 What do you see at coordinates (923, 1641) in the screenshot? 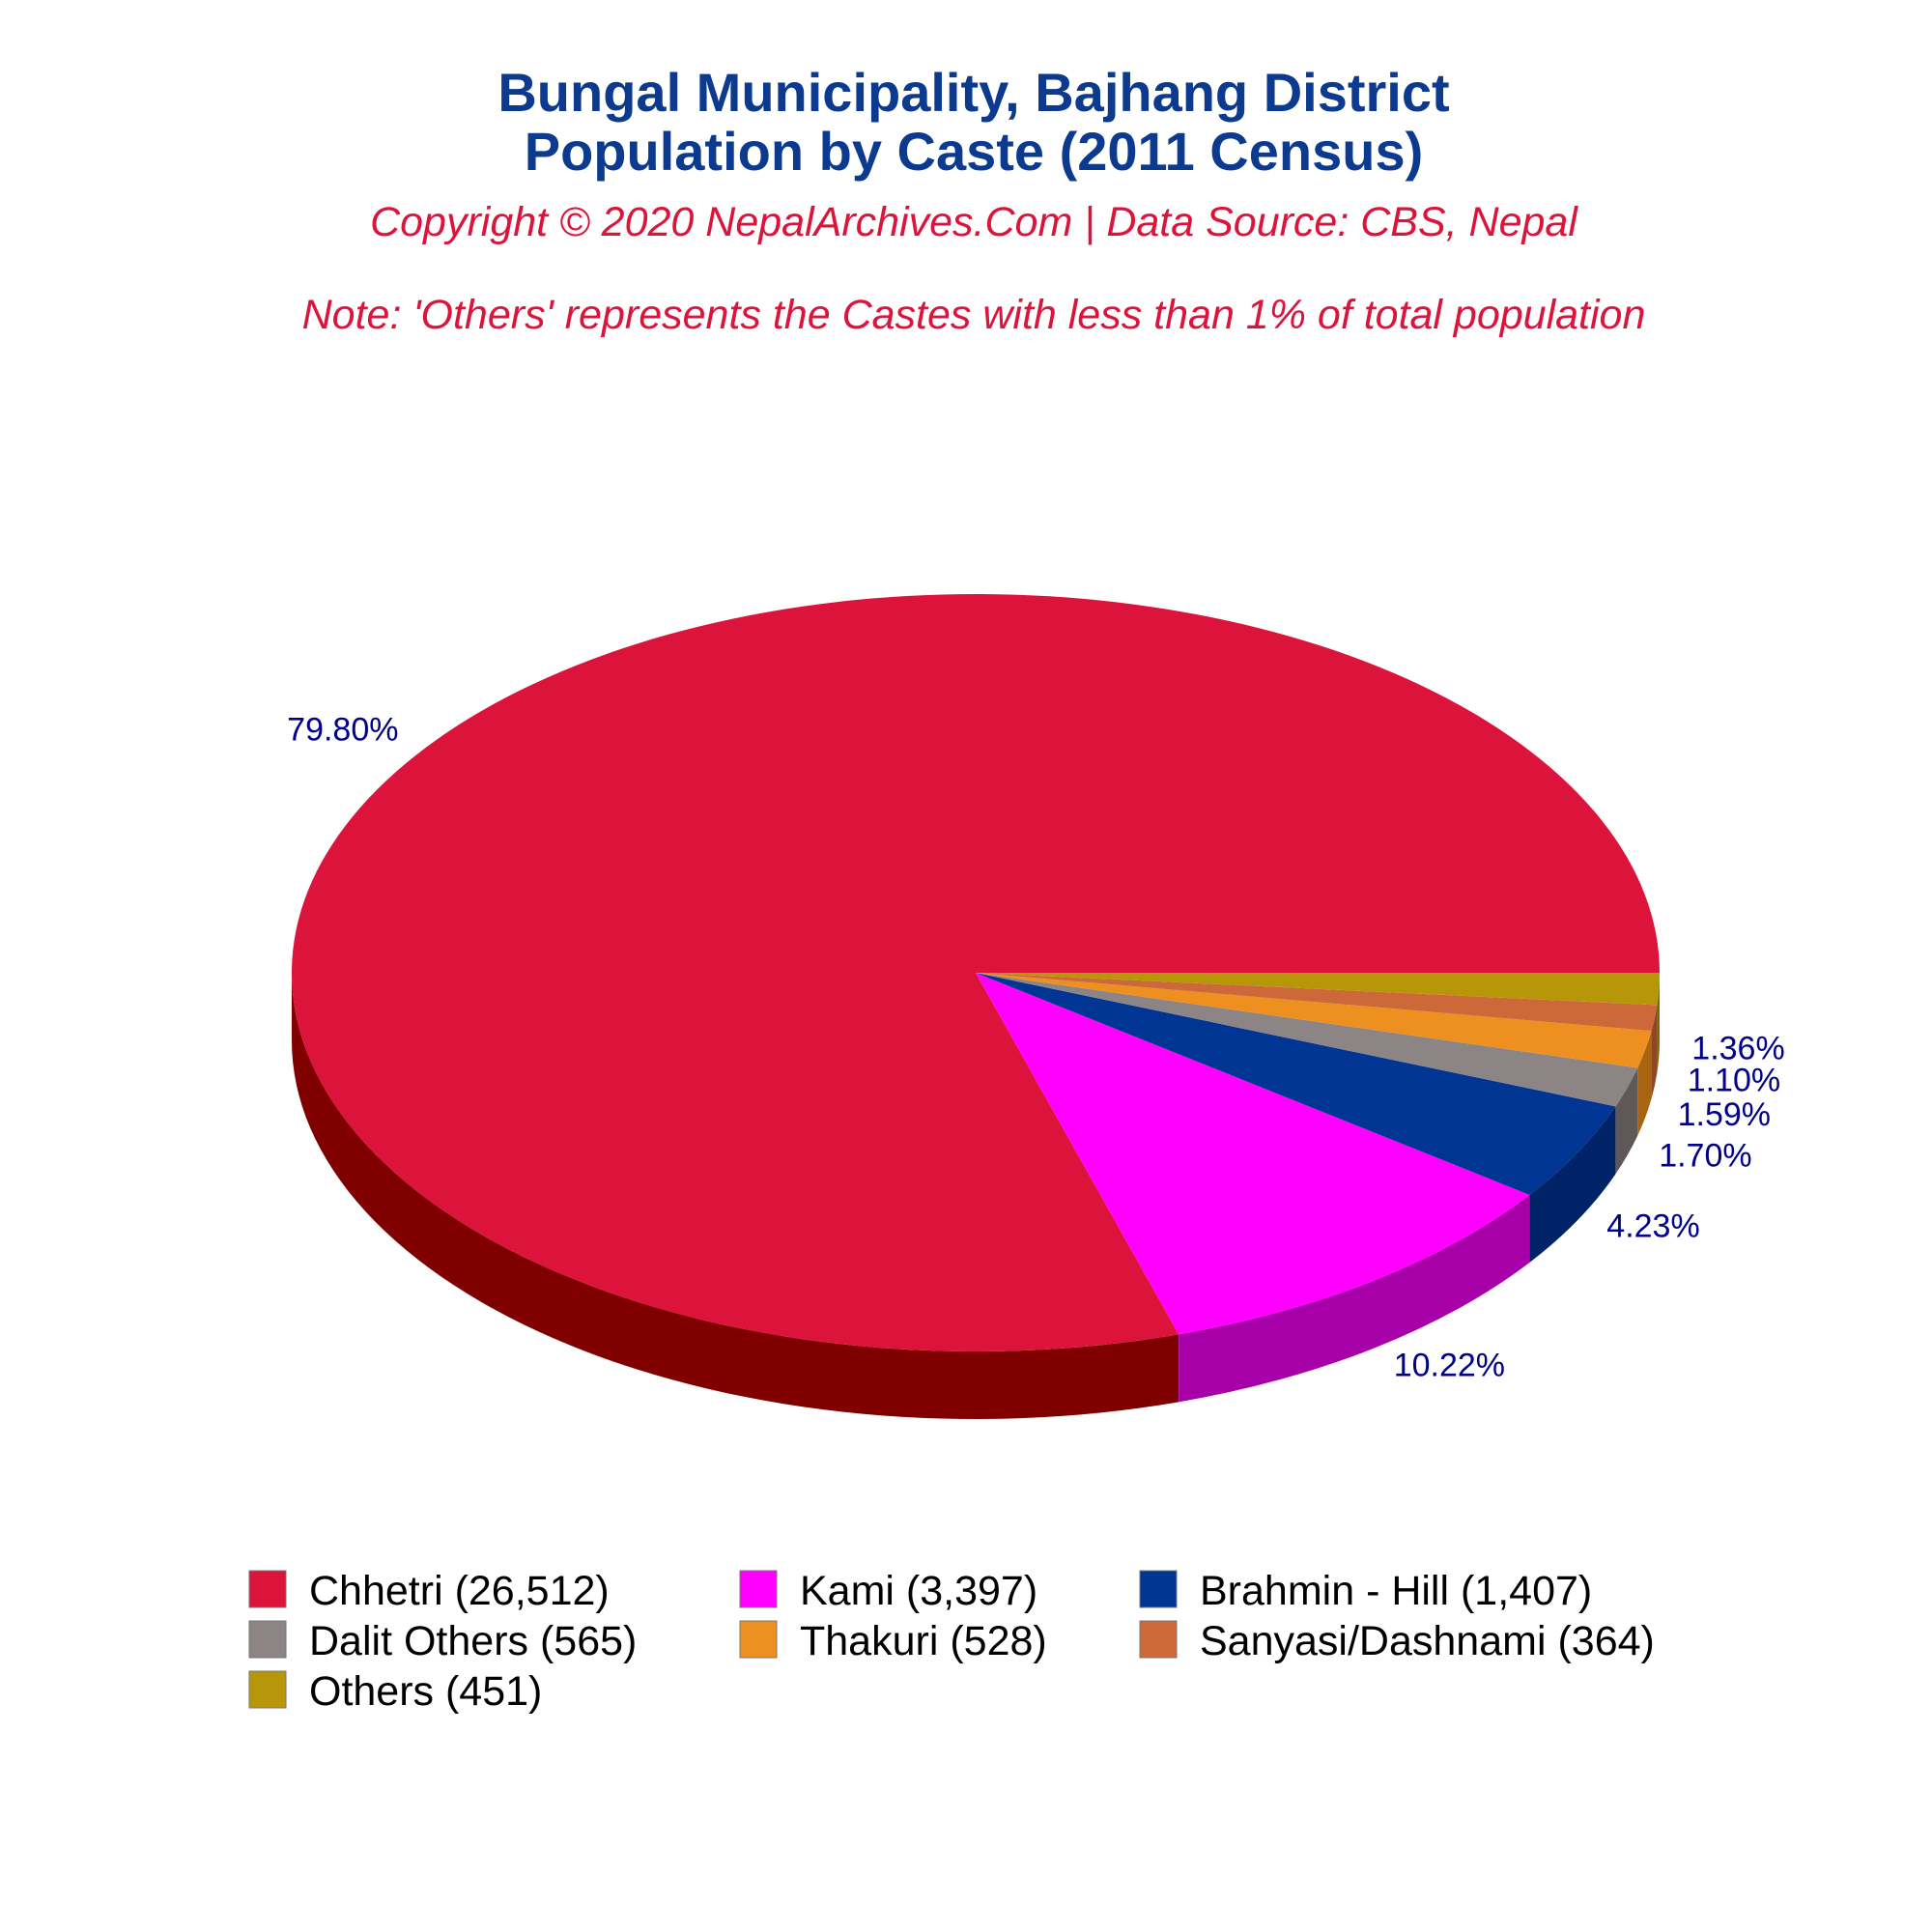
I see `legend-label-4: Thakuri (528)` at bounding box center [923, 1641].